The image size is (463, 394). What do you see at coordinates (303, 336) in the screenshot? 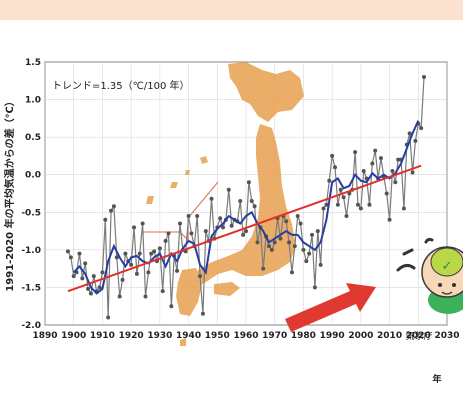
I see `x-tick-label-9: 1980` at bounding box center [303, 336].